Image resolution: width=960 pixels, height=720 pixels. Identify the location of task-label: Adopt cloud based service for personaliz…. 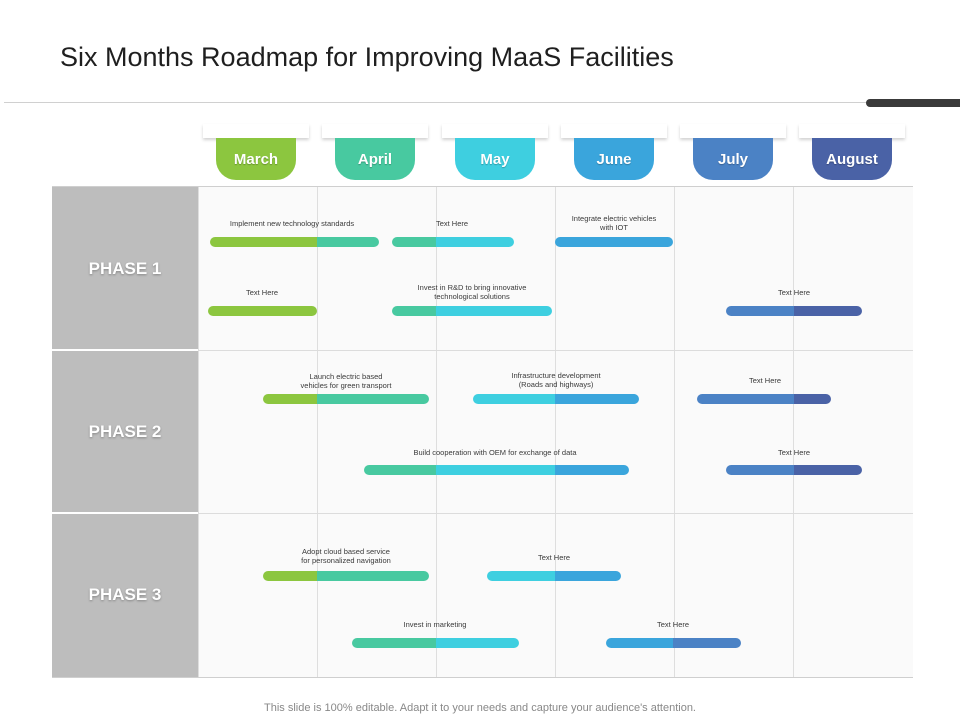
(346, 556).